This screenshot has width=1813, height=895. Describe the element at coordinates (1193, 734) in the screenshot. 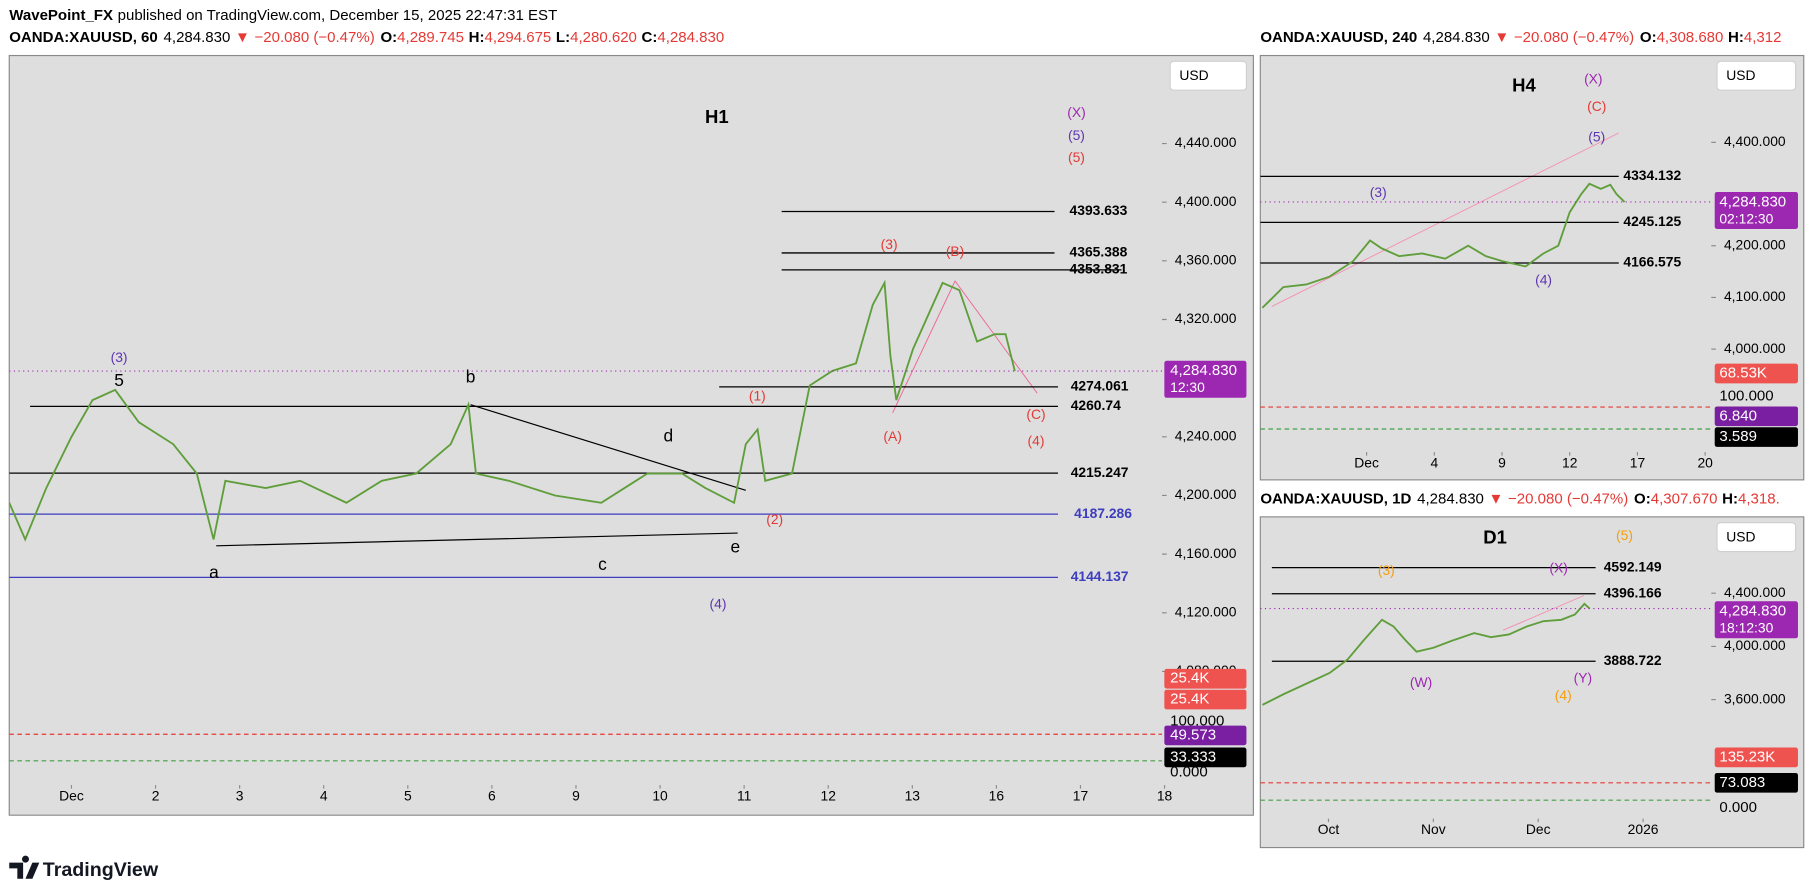

I see `side-label: 49.573` at that location.